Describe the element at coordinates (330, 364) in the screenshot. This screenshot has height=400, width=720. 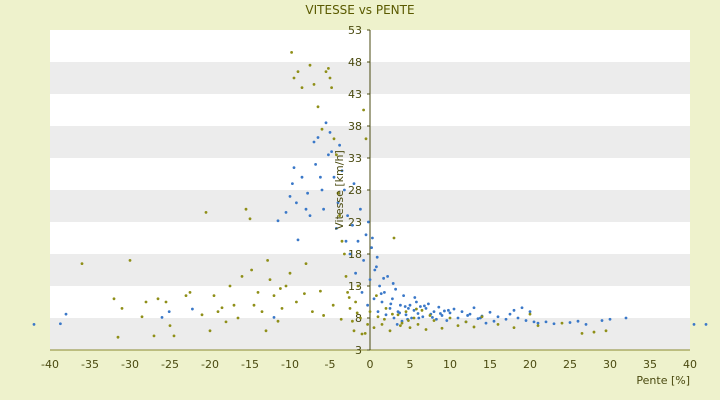
I see `x-tick-label: -5` at that location.